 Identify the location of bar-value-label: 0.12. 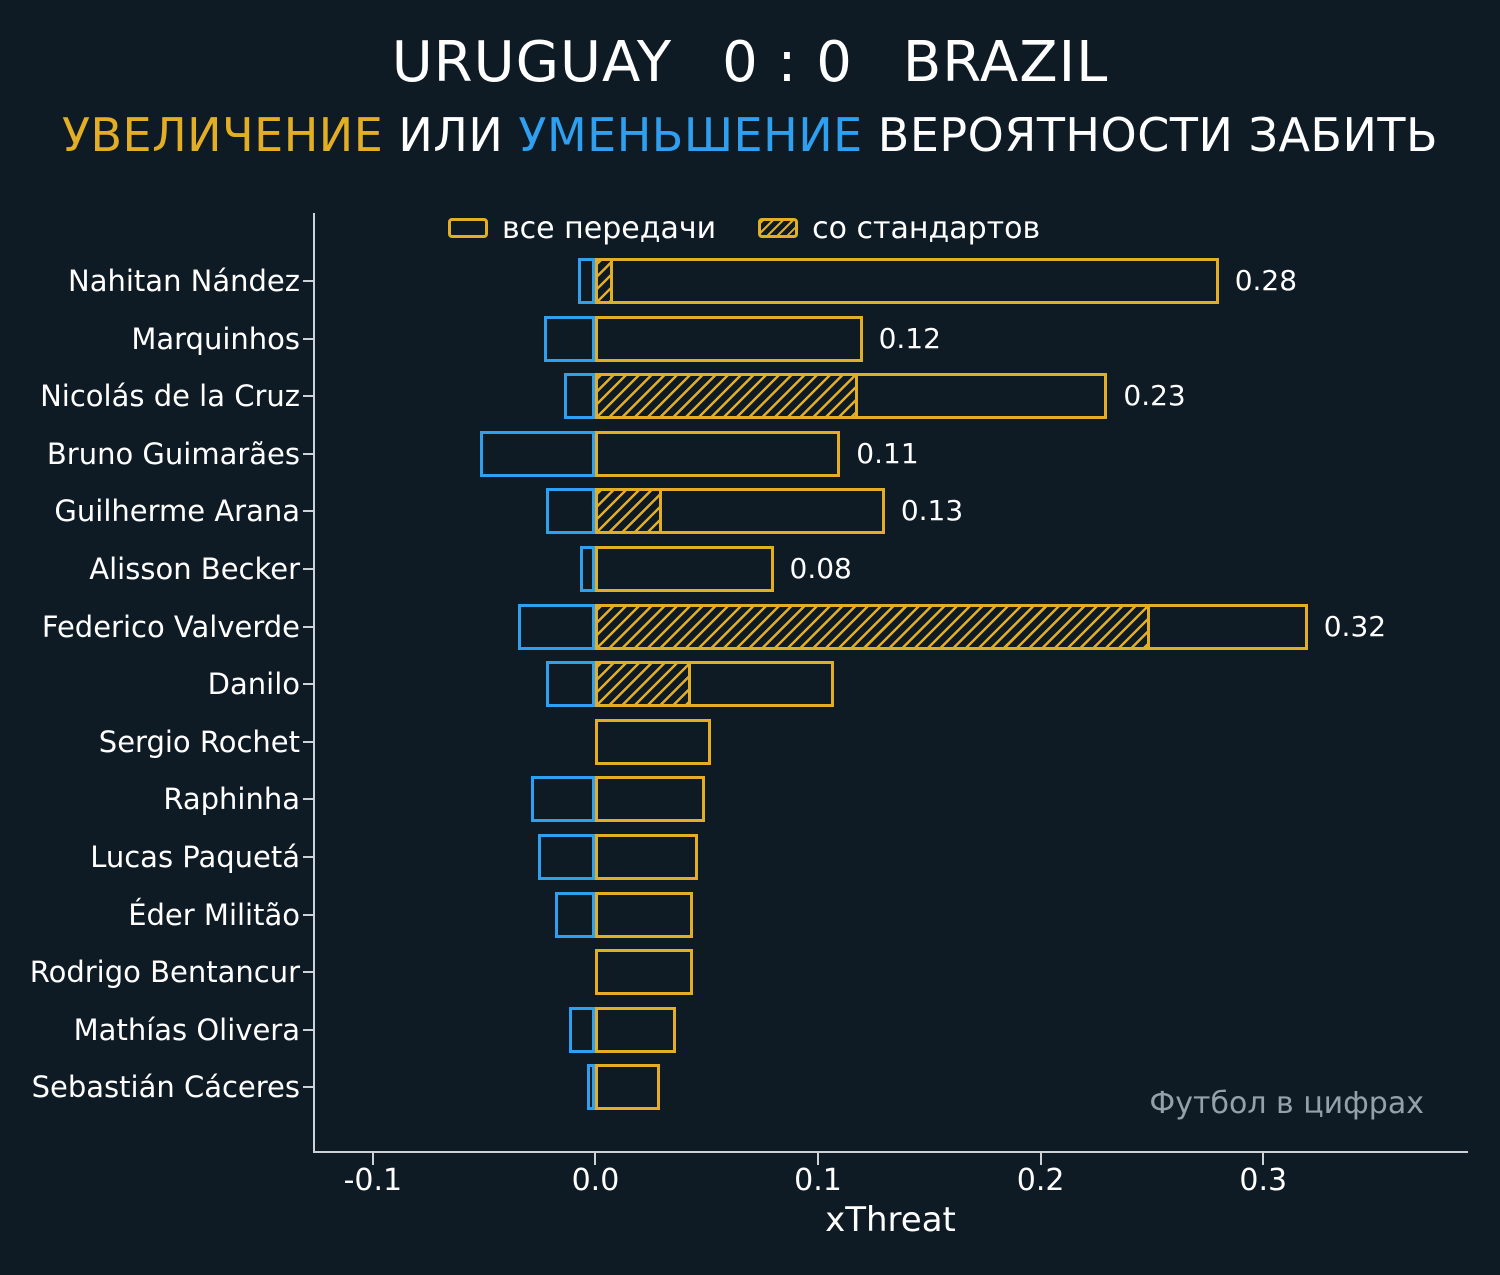
(909, 338).